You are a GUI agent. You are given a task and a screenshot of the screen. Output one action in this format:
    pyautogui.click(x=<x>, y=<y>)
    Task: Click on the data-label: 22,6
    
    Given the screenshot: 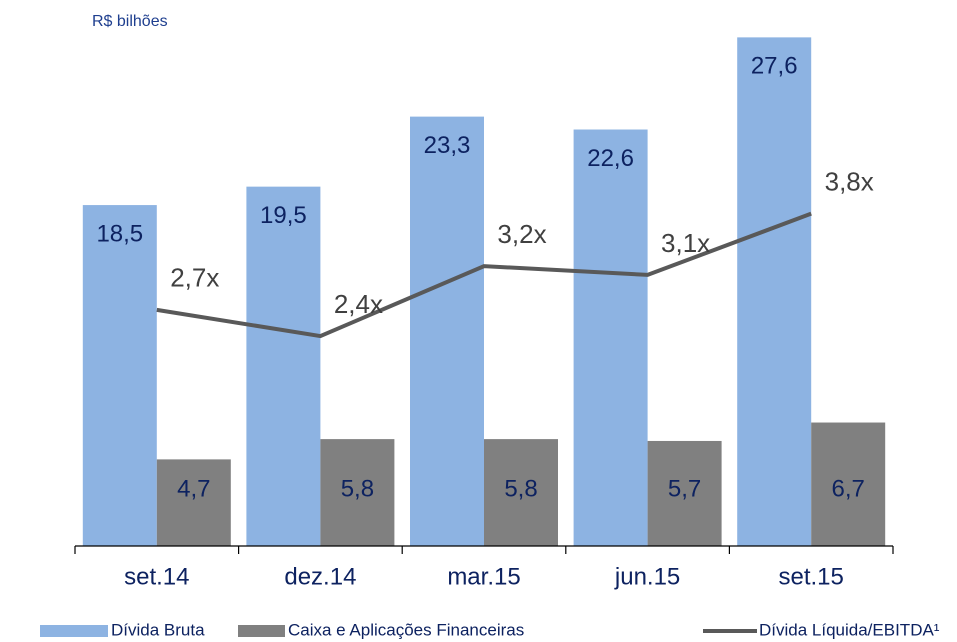 What is the action you would take?
    pyautogui.click(x=610, y=158)
    